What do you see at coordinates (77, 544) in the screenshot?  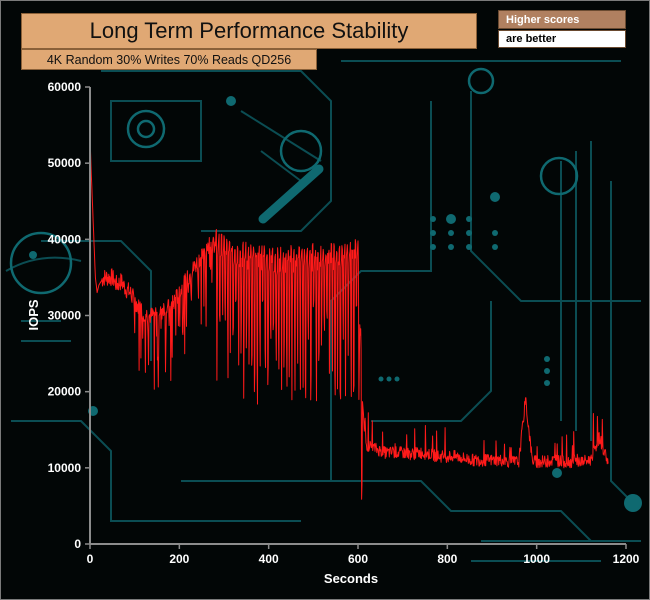 I see `y-tick-label: 0` at bounding box center [77, 544].